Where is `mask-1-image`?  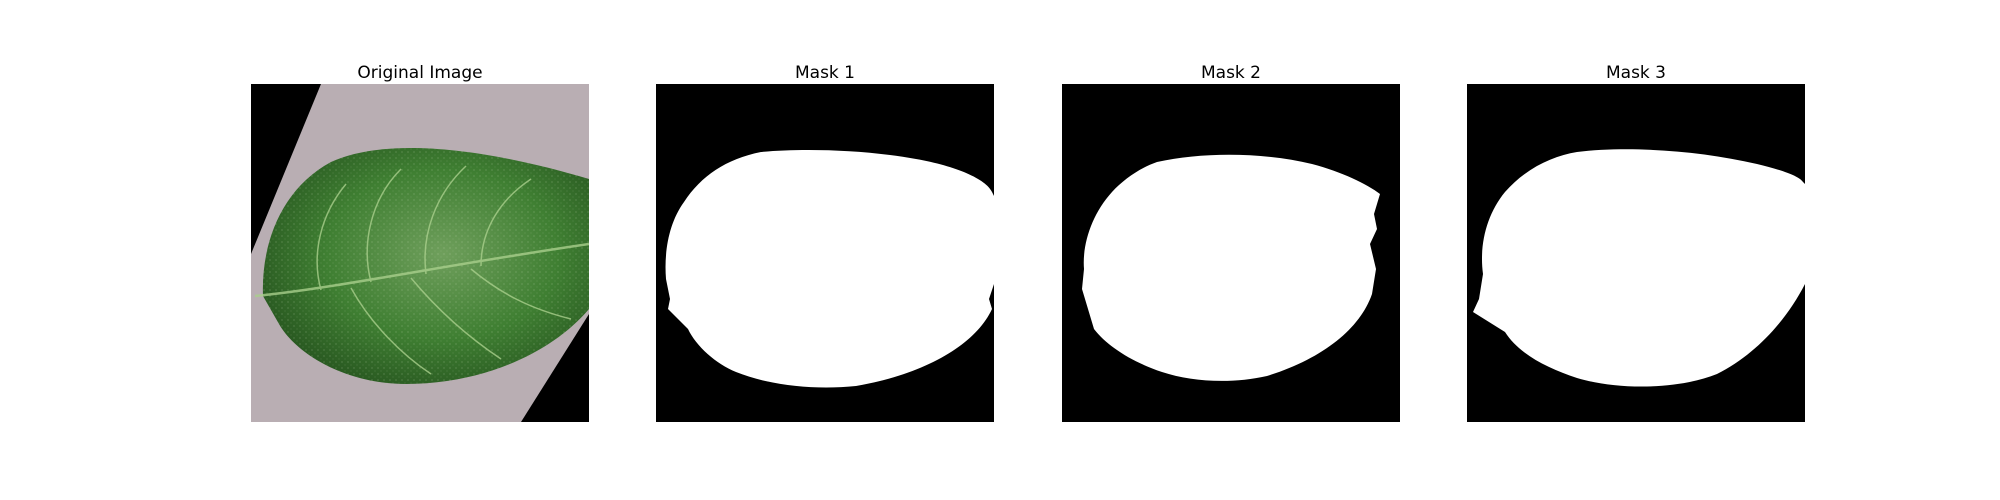
mask-1-image is located at coordinates (825, 253).